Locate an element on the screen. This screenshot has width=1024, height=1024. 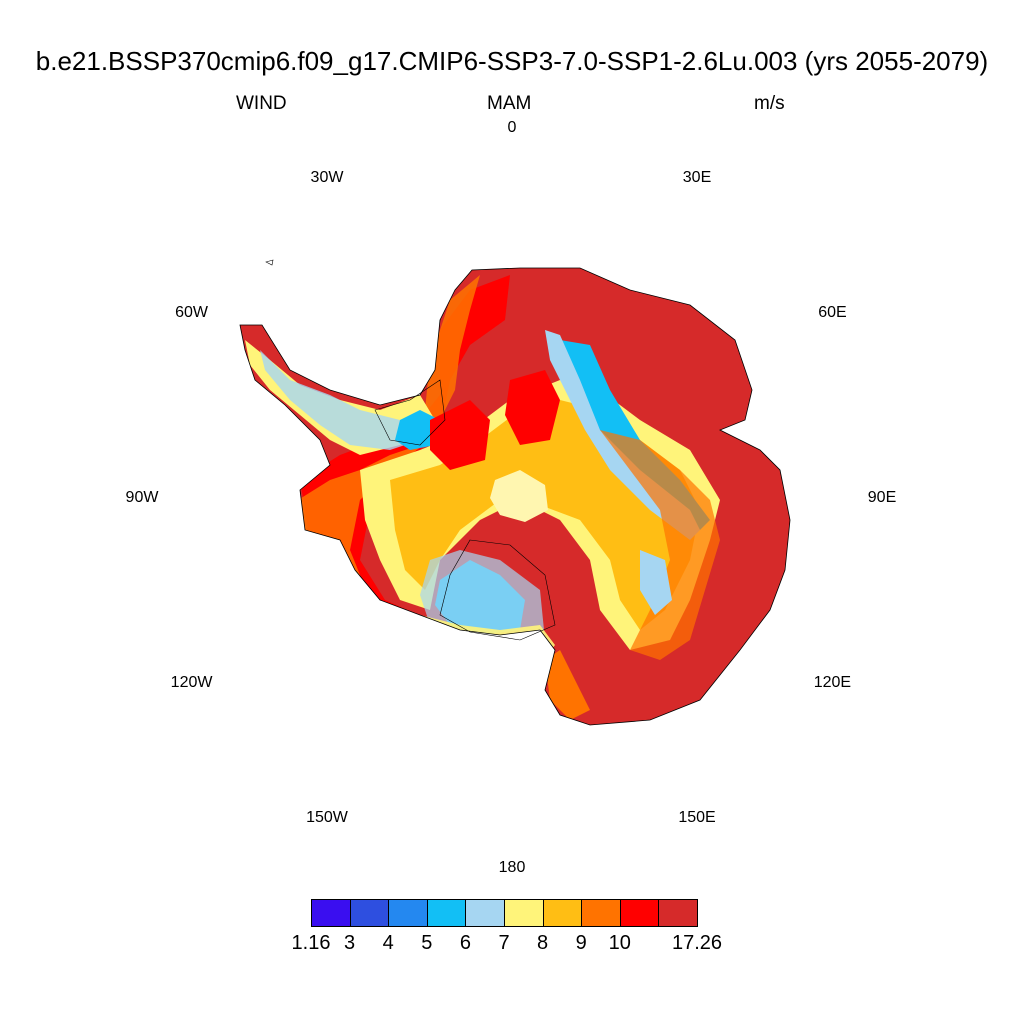
wind-band-victoria-coast-orange is located at coordinates (567, 685).